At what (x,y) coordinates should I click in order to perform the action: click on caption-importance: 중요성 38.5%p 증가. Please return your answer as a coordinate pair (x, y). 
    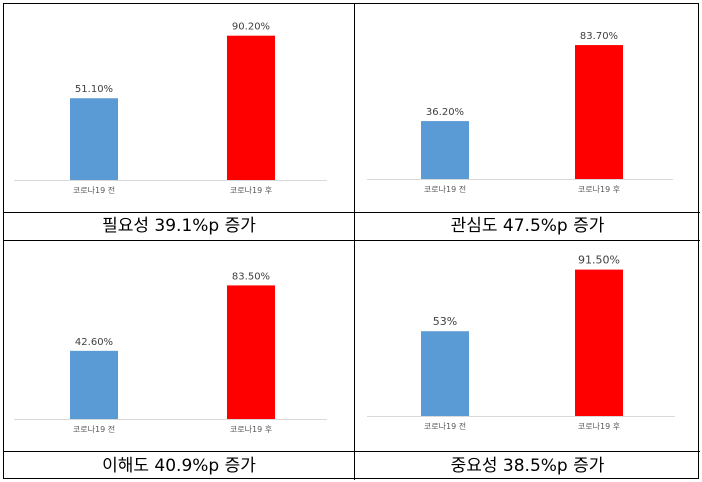
    Looking at the image, I should click on (527, 466).